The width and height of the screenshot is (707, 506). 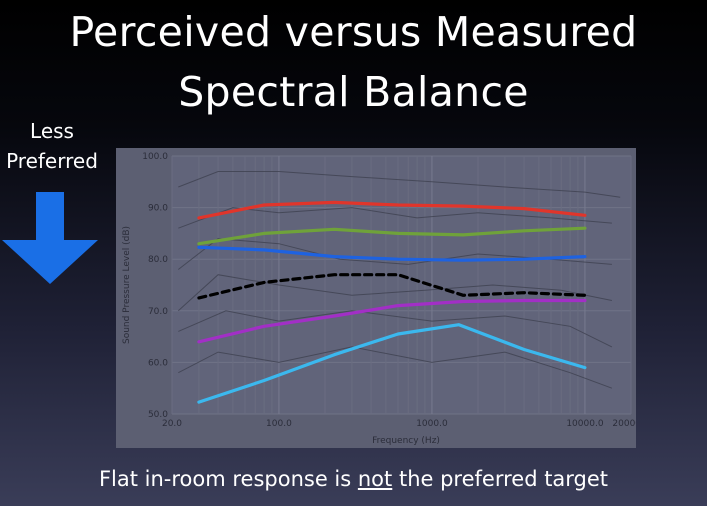 I want to click on title-line-1: Perceived versus Measured, so click(x=353, y=32).